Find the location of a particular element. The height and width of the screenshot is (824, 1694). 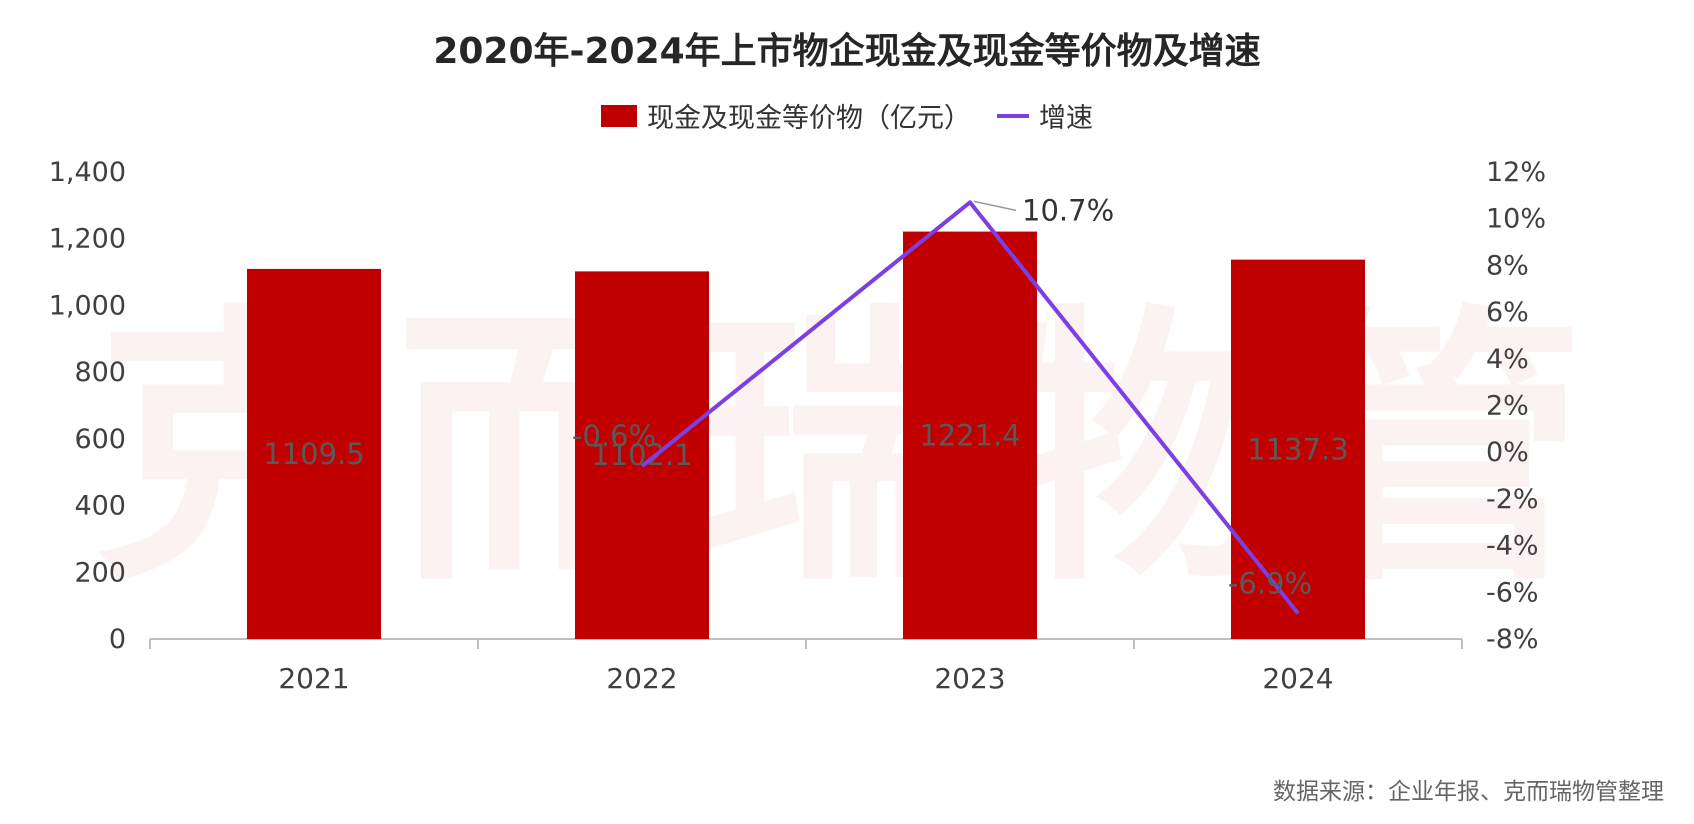

growth-value-label: -0.6% is located at coordinates (614, 436).